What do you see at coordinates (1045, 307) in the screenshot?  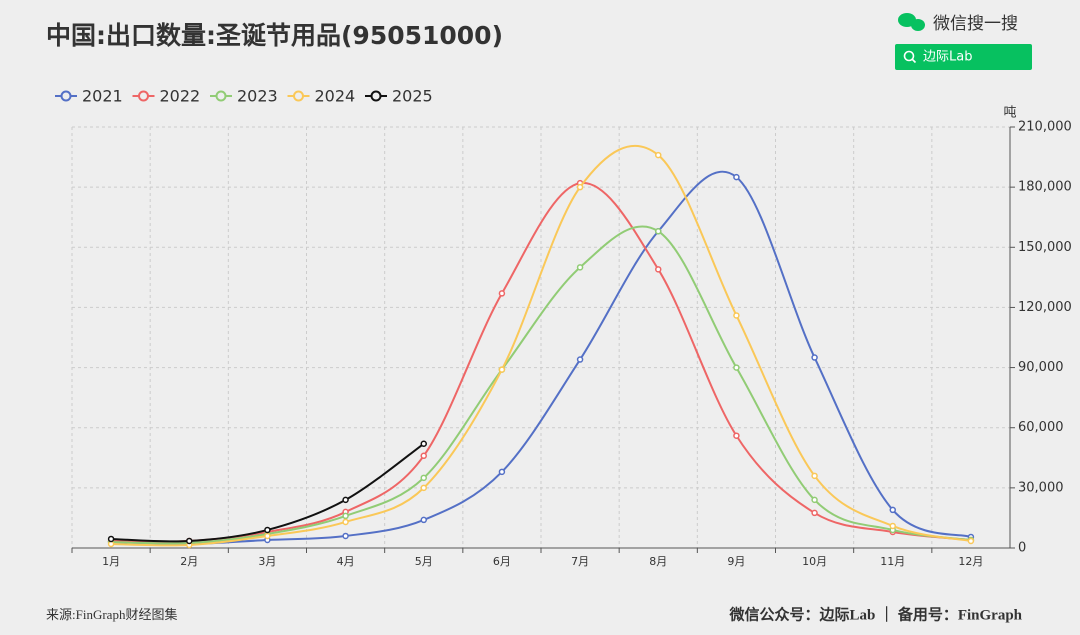 I see `y-tick-label: 120,000` at bounding box center [1045, 307].